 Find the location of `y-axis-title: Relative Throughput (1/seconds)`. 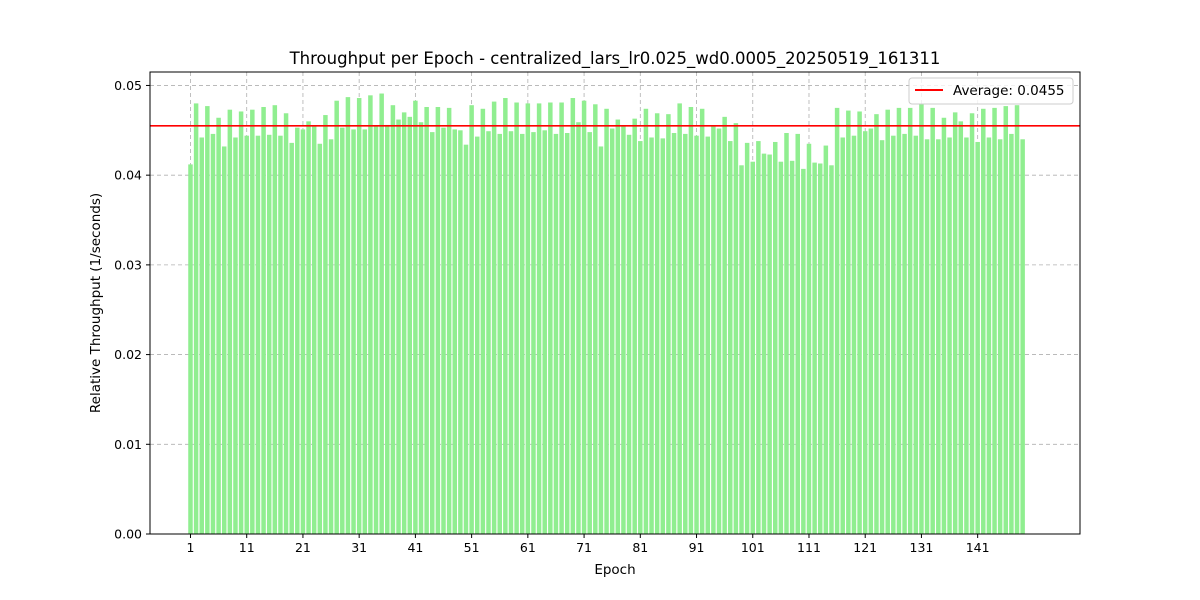

y-axis-title: Relative Throughput (1/seconds) is located at coordinates (96, 303).